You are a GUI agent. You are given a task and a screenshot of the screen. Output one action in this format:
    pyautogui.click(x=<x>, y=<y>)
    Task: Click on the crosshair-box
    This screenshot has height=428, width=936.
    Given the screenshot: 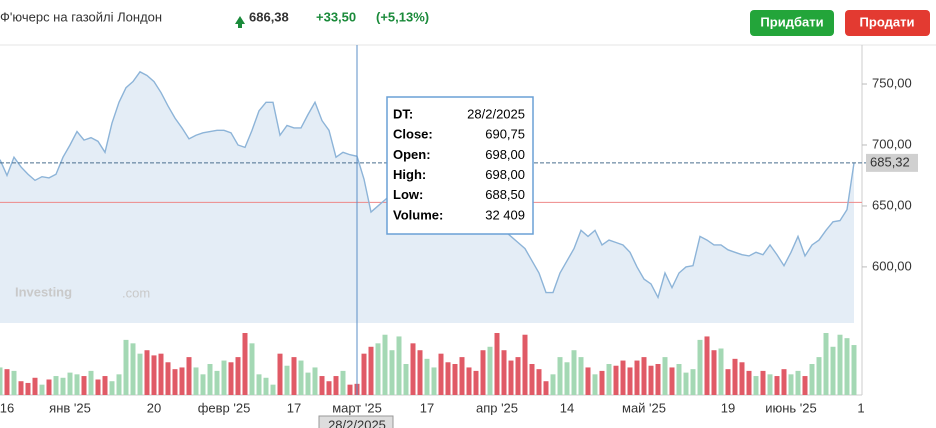 What is the action you would take?
    pyautogui.click(x=356, y=421)
    